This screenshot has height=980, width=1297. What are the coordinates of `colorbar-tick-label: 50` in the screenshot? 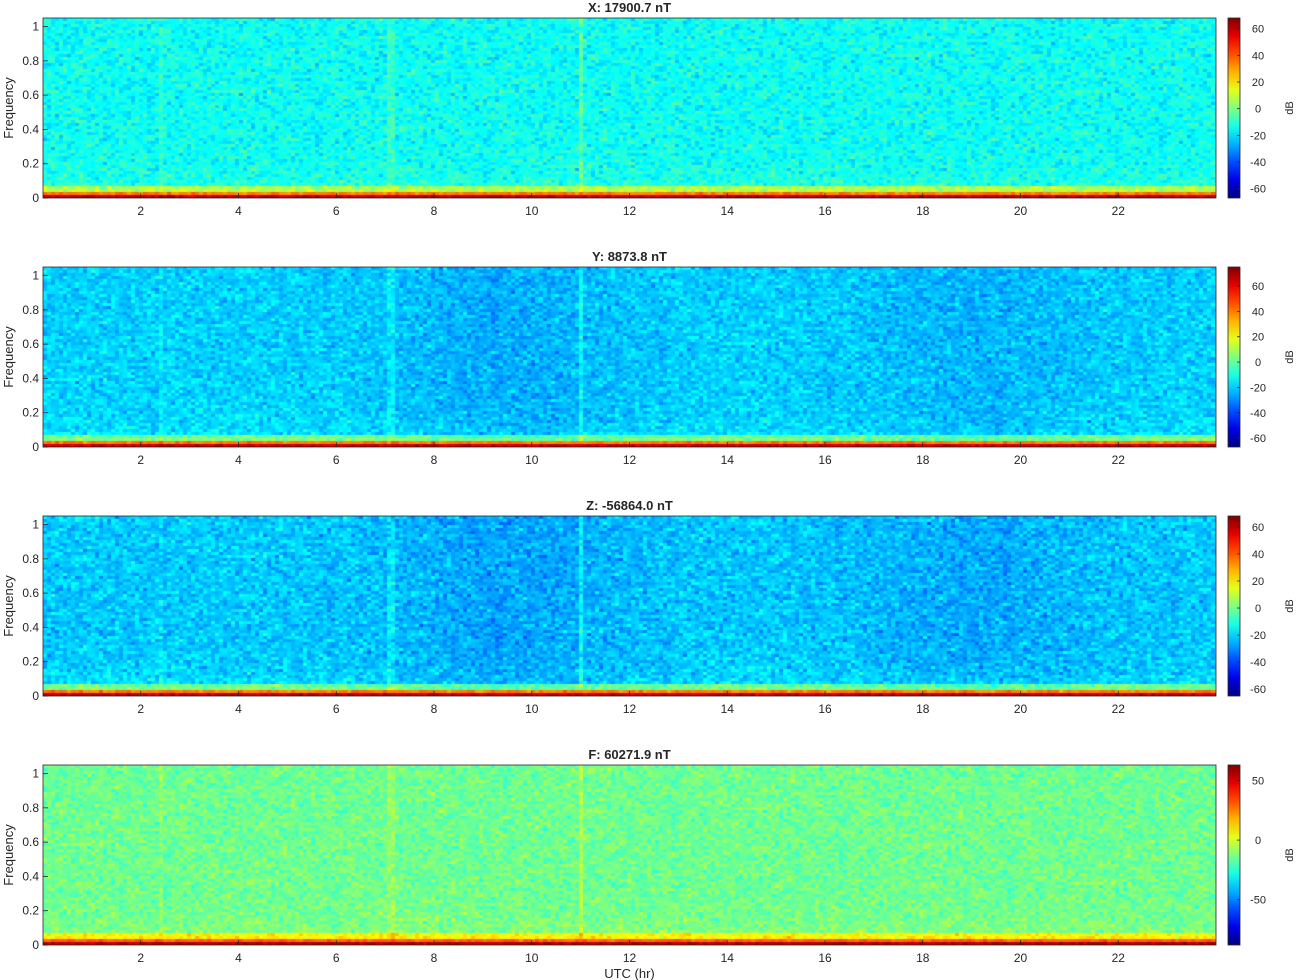 It's located at (1258, 781).